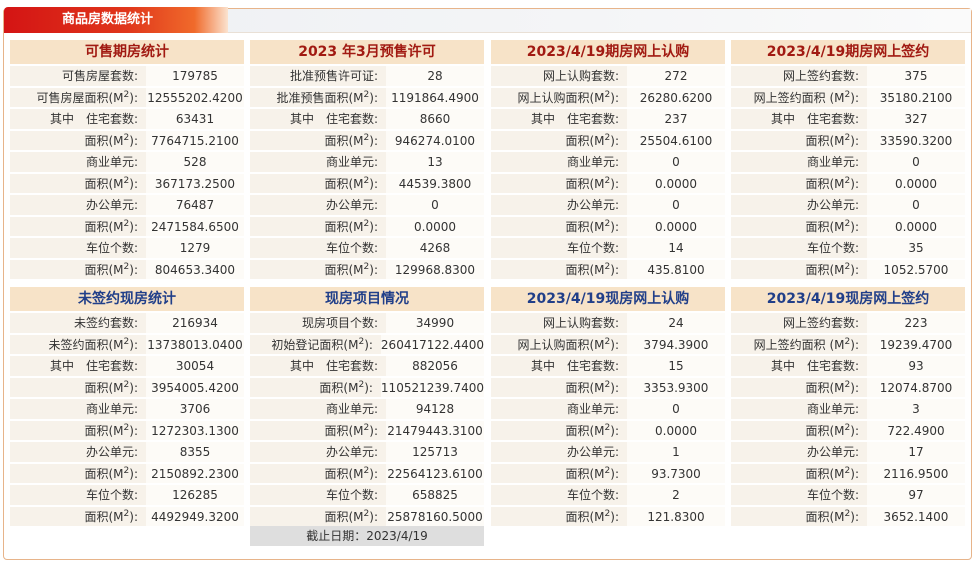 This screenshot has width=976, height=564. What do you see at coordinates (916, 140) in the screenshot?
I see `stat-value: 33590.3200` at bounding box center [916, 140].